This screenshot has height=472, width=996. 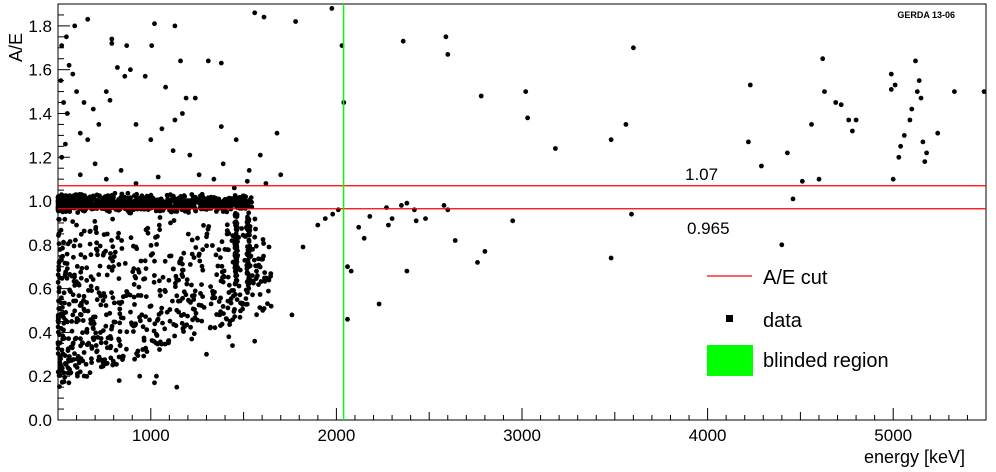 I want to click on legend-label-blinded: blinded region, so click(x=826, y=361).